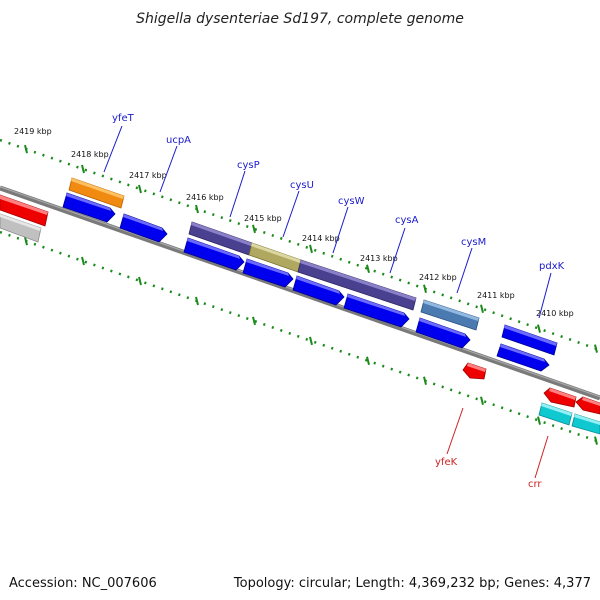 This screenshot has width=600, height=600. What do you see at coordinates (178, 140) in the screenshot?
I see `gene-label: ucpA` at bounding box center [178, 140].